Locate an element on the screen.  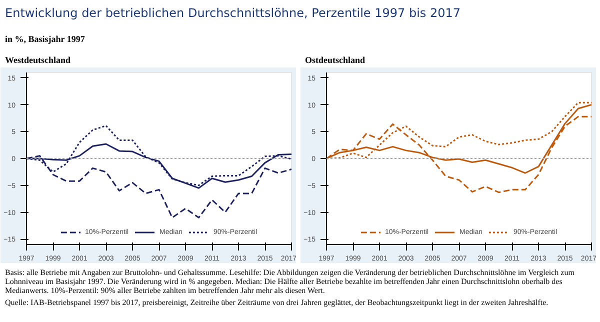
text: Basis: alle Betriebe mit Angaben zur Bruttolohn- und Gehaltssumme. Lesehilfe: Die Abbildungen zeigen die Veränderung der betrieblichen Durchschnittslöhne im Vergleich zum Lohnniveau im Basisjahr 1997. Die Veränderung wird in % angegeben. Median: Die Hälfte aller Betriebe bezahlte im betreffenden Jahr einen Durchschnittslohn oberhalb des Medianwerts. 10%-Perzentil: 90% aller Betriebe zahlten im betreffenden Jahr mehr als diesen Wert. is located at coordinates (290, 282).